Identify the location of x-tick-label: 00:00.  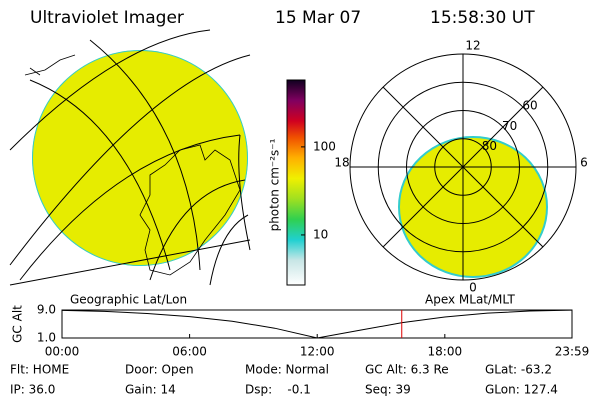
(62, 352).